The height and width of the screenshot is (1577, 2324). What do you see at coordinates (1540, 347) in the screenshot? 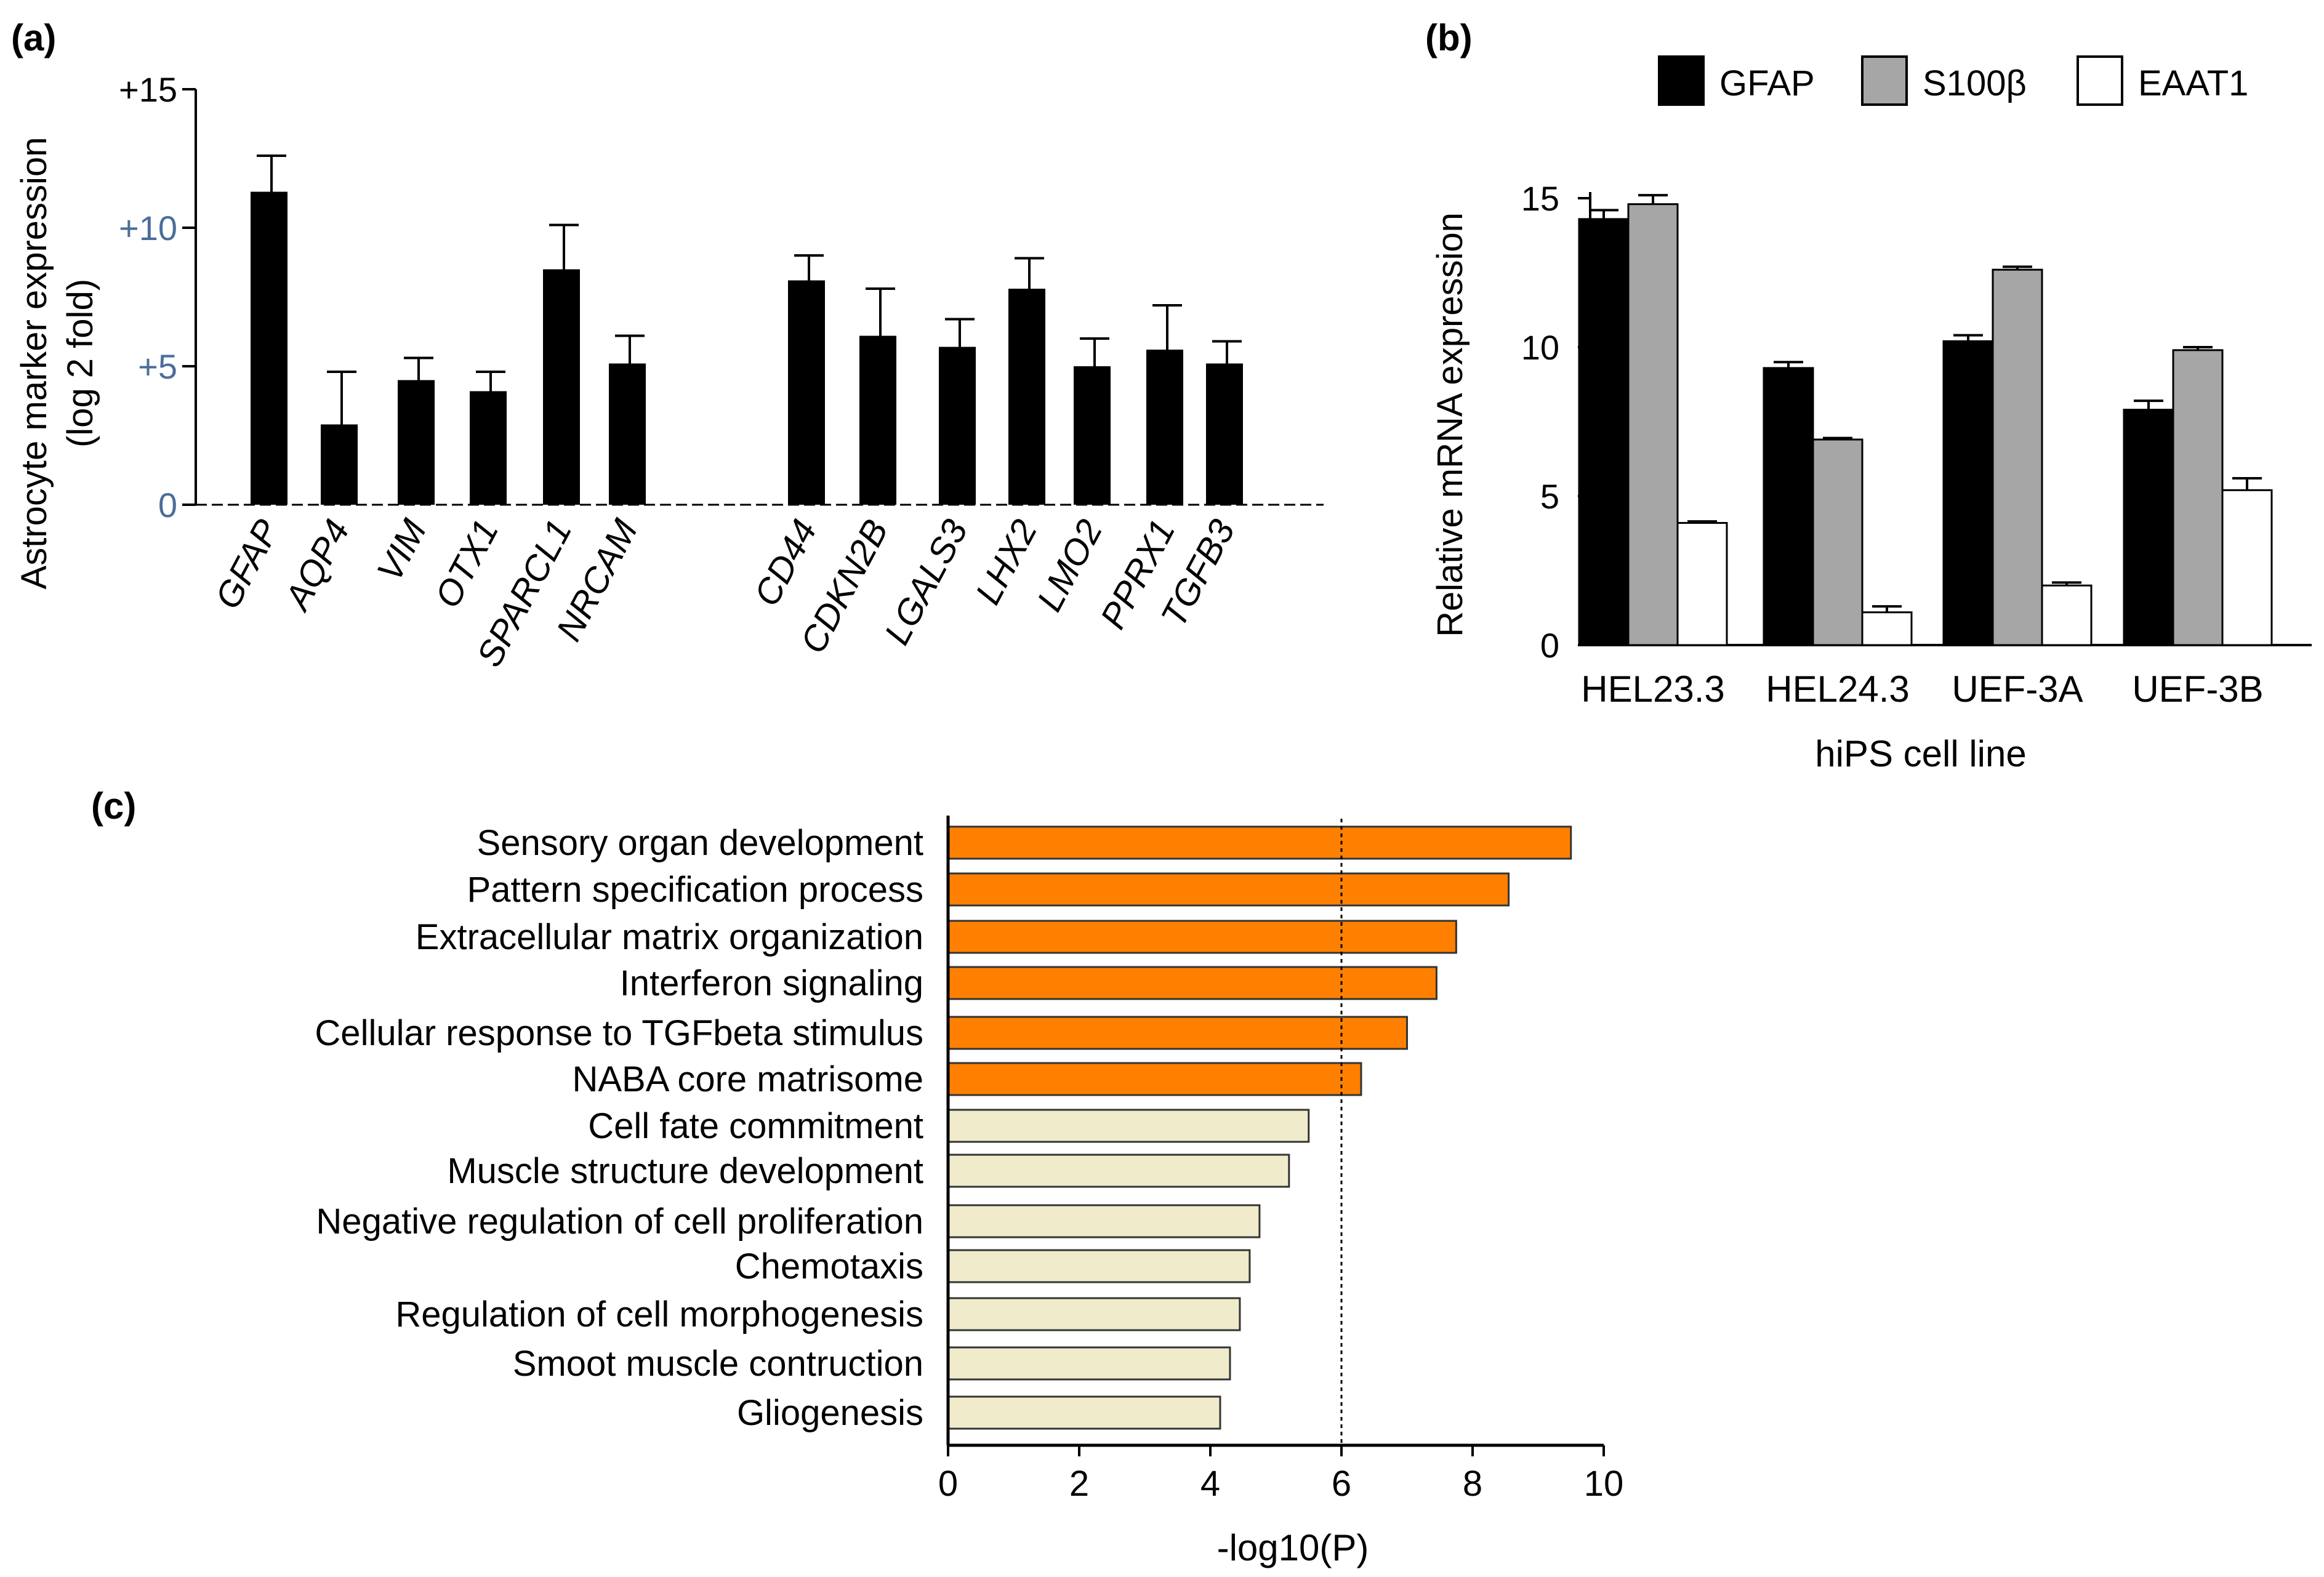
I see `panel-b-ytick-label: 10` at bounding box center [1540, 347].